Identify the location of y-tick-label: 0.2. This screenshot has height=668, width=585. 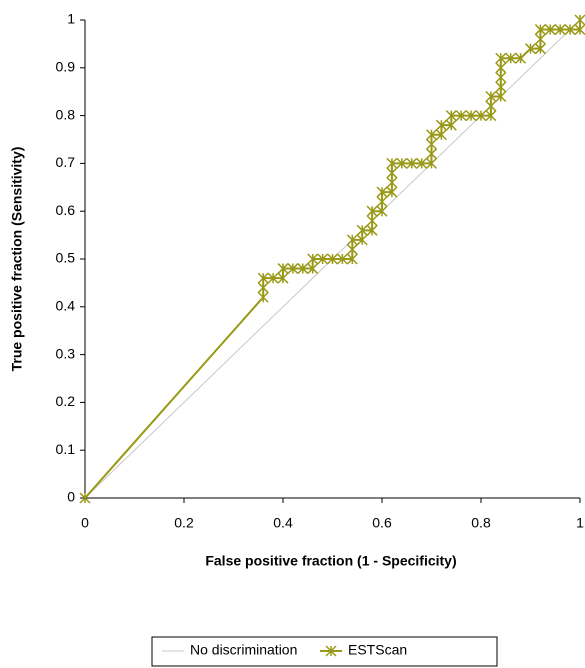
(66, 401).